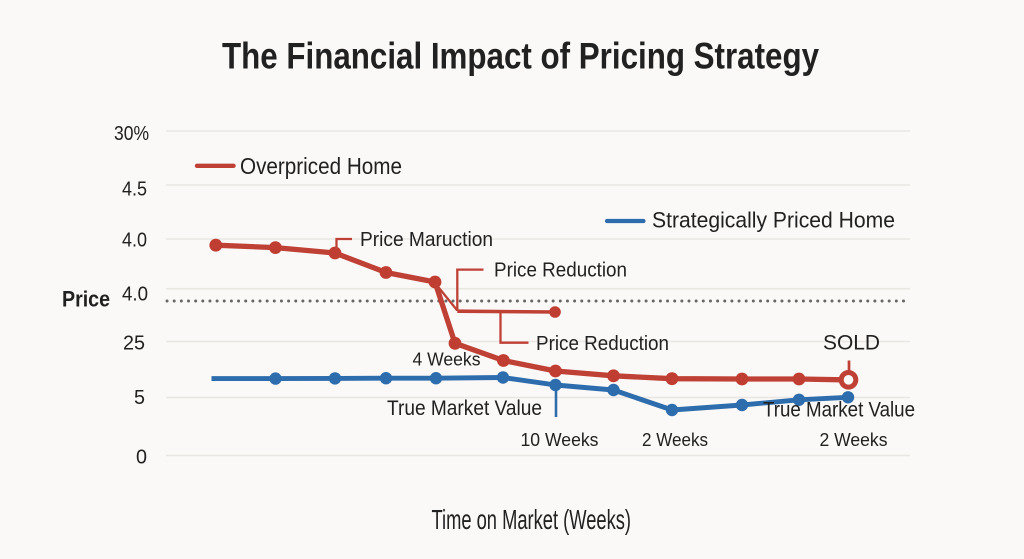 The width and height of the screenshot is (1024, 559). Describe the element at coordinates (520, 56) in the screenshot. I see `svg-text:The Financial Impact of Pricin: The Financial Impact of Pricing Strategy` at that location.